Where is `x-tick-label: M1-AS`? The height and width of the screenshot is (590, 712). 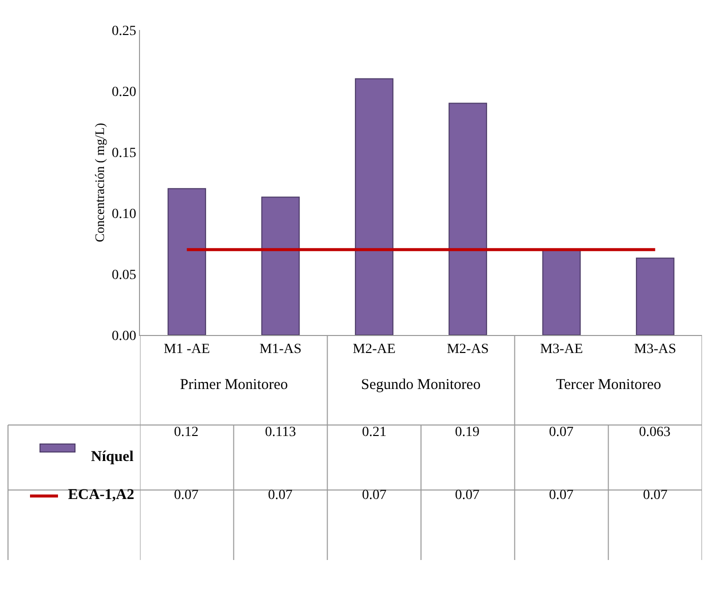
x-tick-label: M1-AS is located at coordinates (280, 349).